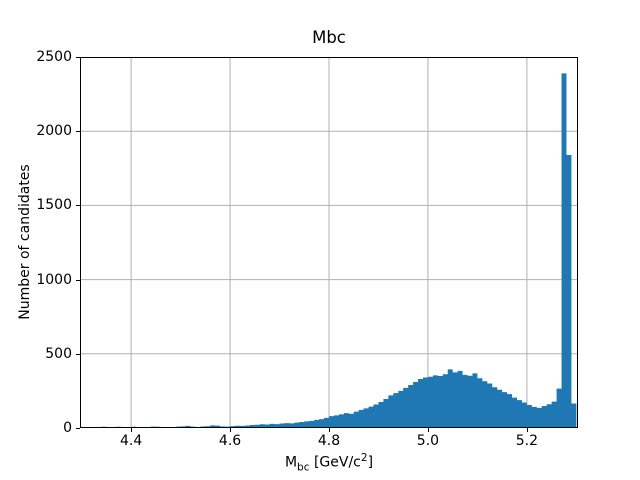 The image size is (640, 480). I want to click on x-tick-label: 5.0, so click(428, 441).